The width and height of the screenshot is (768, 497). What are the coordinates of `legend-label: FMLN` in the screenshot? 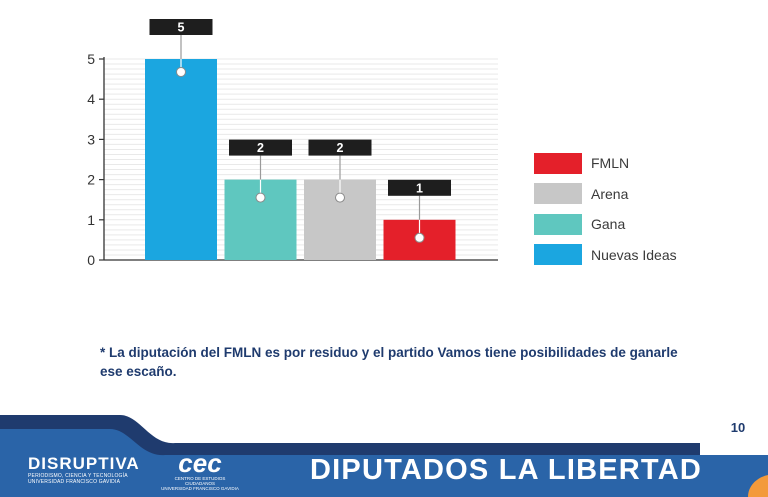 It's located at (610, 163).